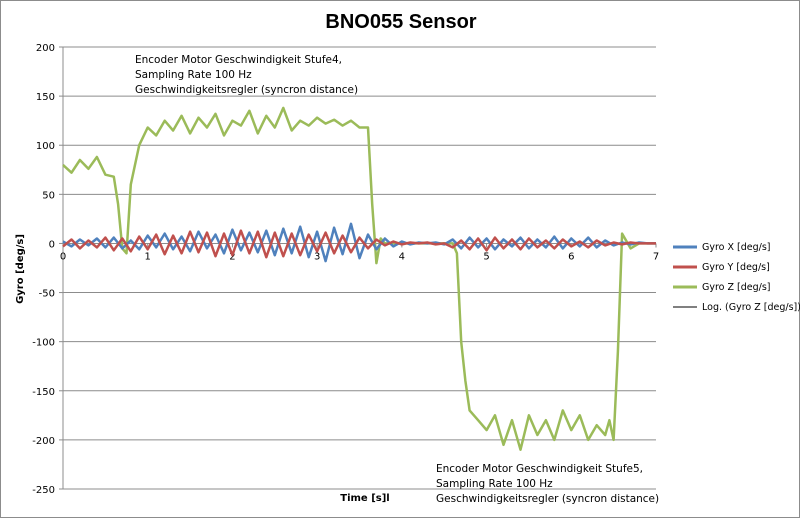 This screenshot has width=800, height=519. What do you see at coordinates (45, 97) in the screenshot?
I see `y-tick-label: 150` at bounding box center [45, 97].